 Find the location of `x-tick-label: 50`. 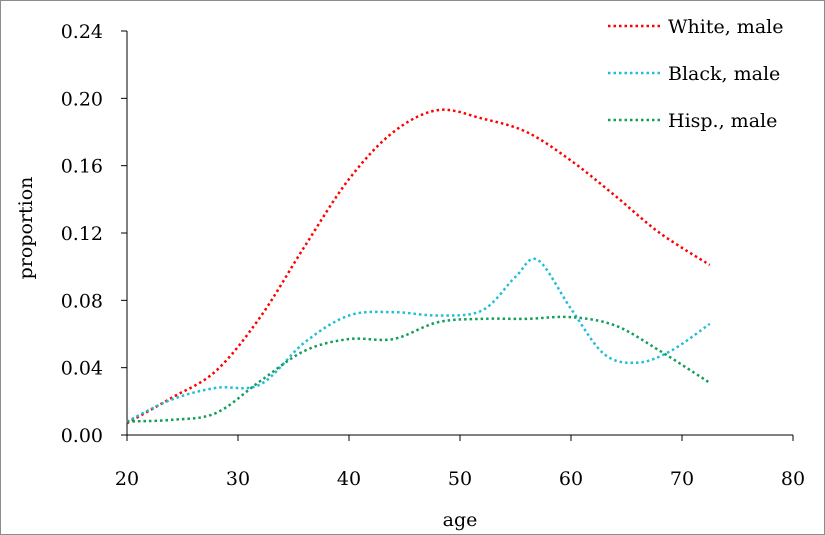

x-tick-label: 50 is located at coordinates (460, 479).